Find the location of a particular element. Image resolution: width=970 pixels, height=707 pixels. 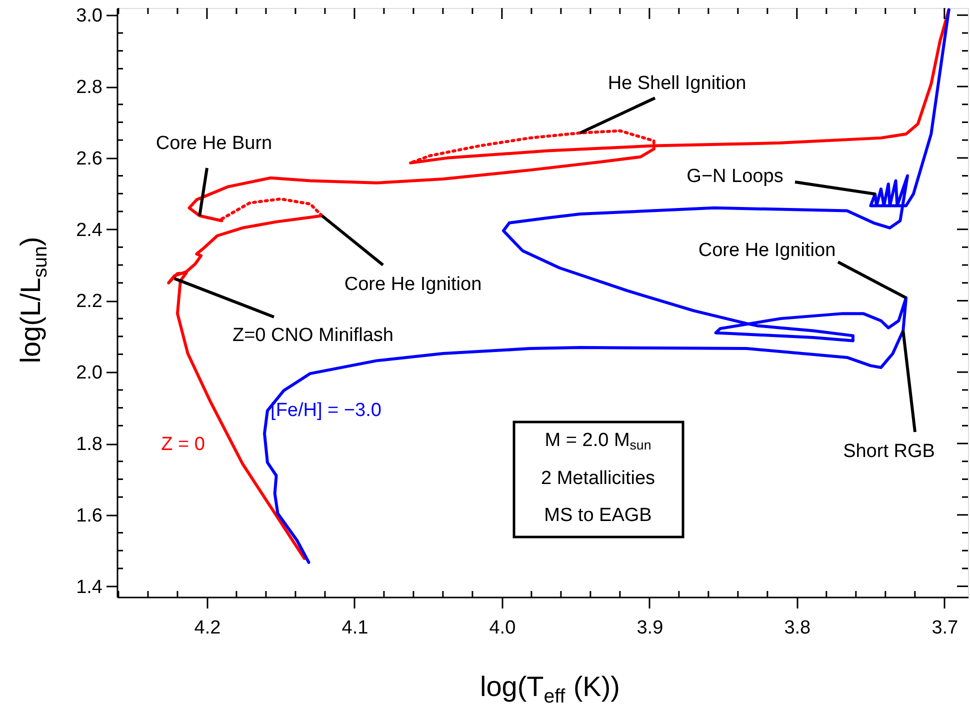

x-tick-label: 3.9 is located at coordinates (650, 628).